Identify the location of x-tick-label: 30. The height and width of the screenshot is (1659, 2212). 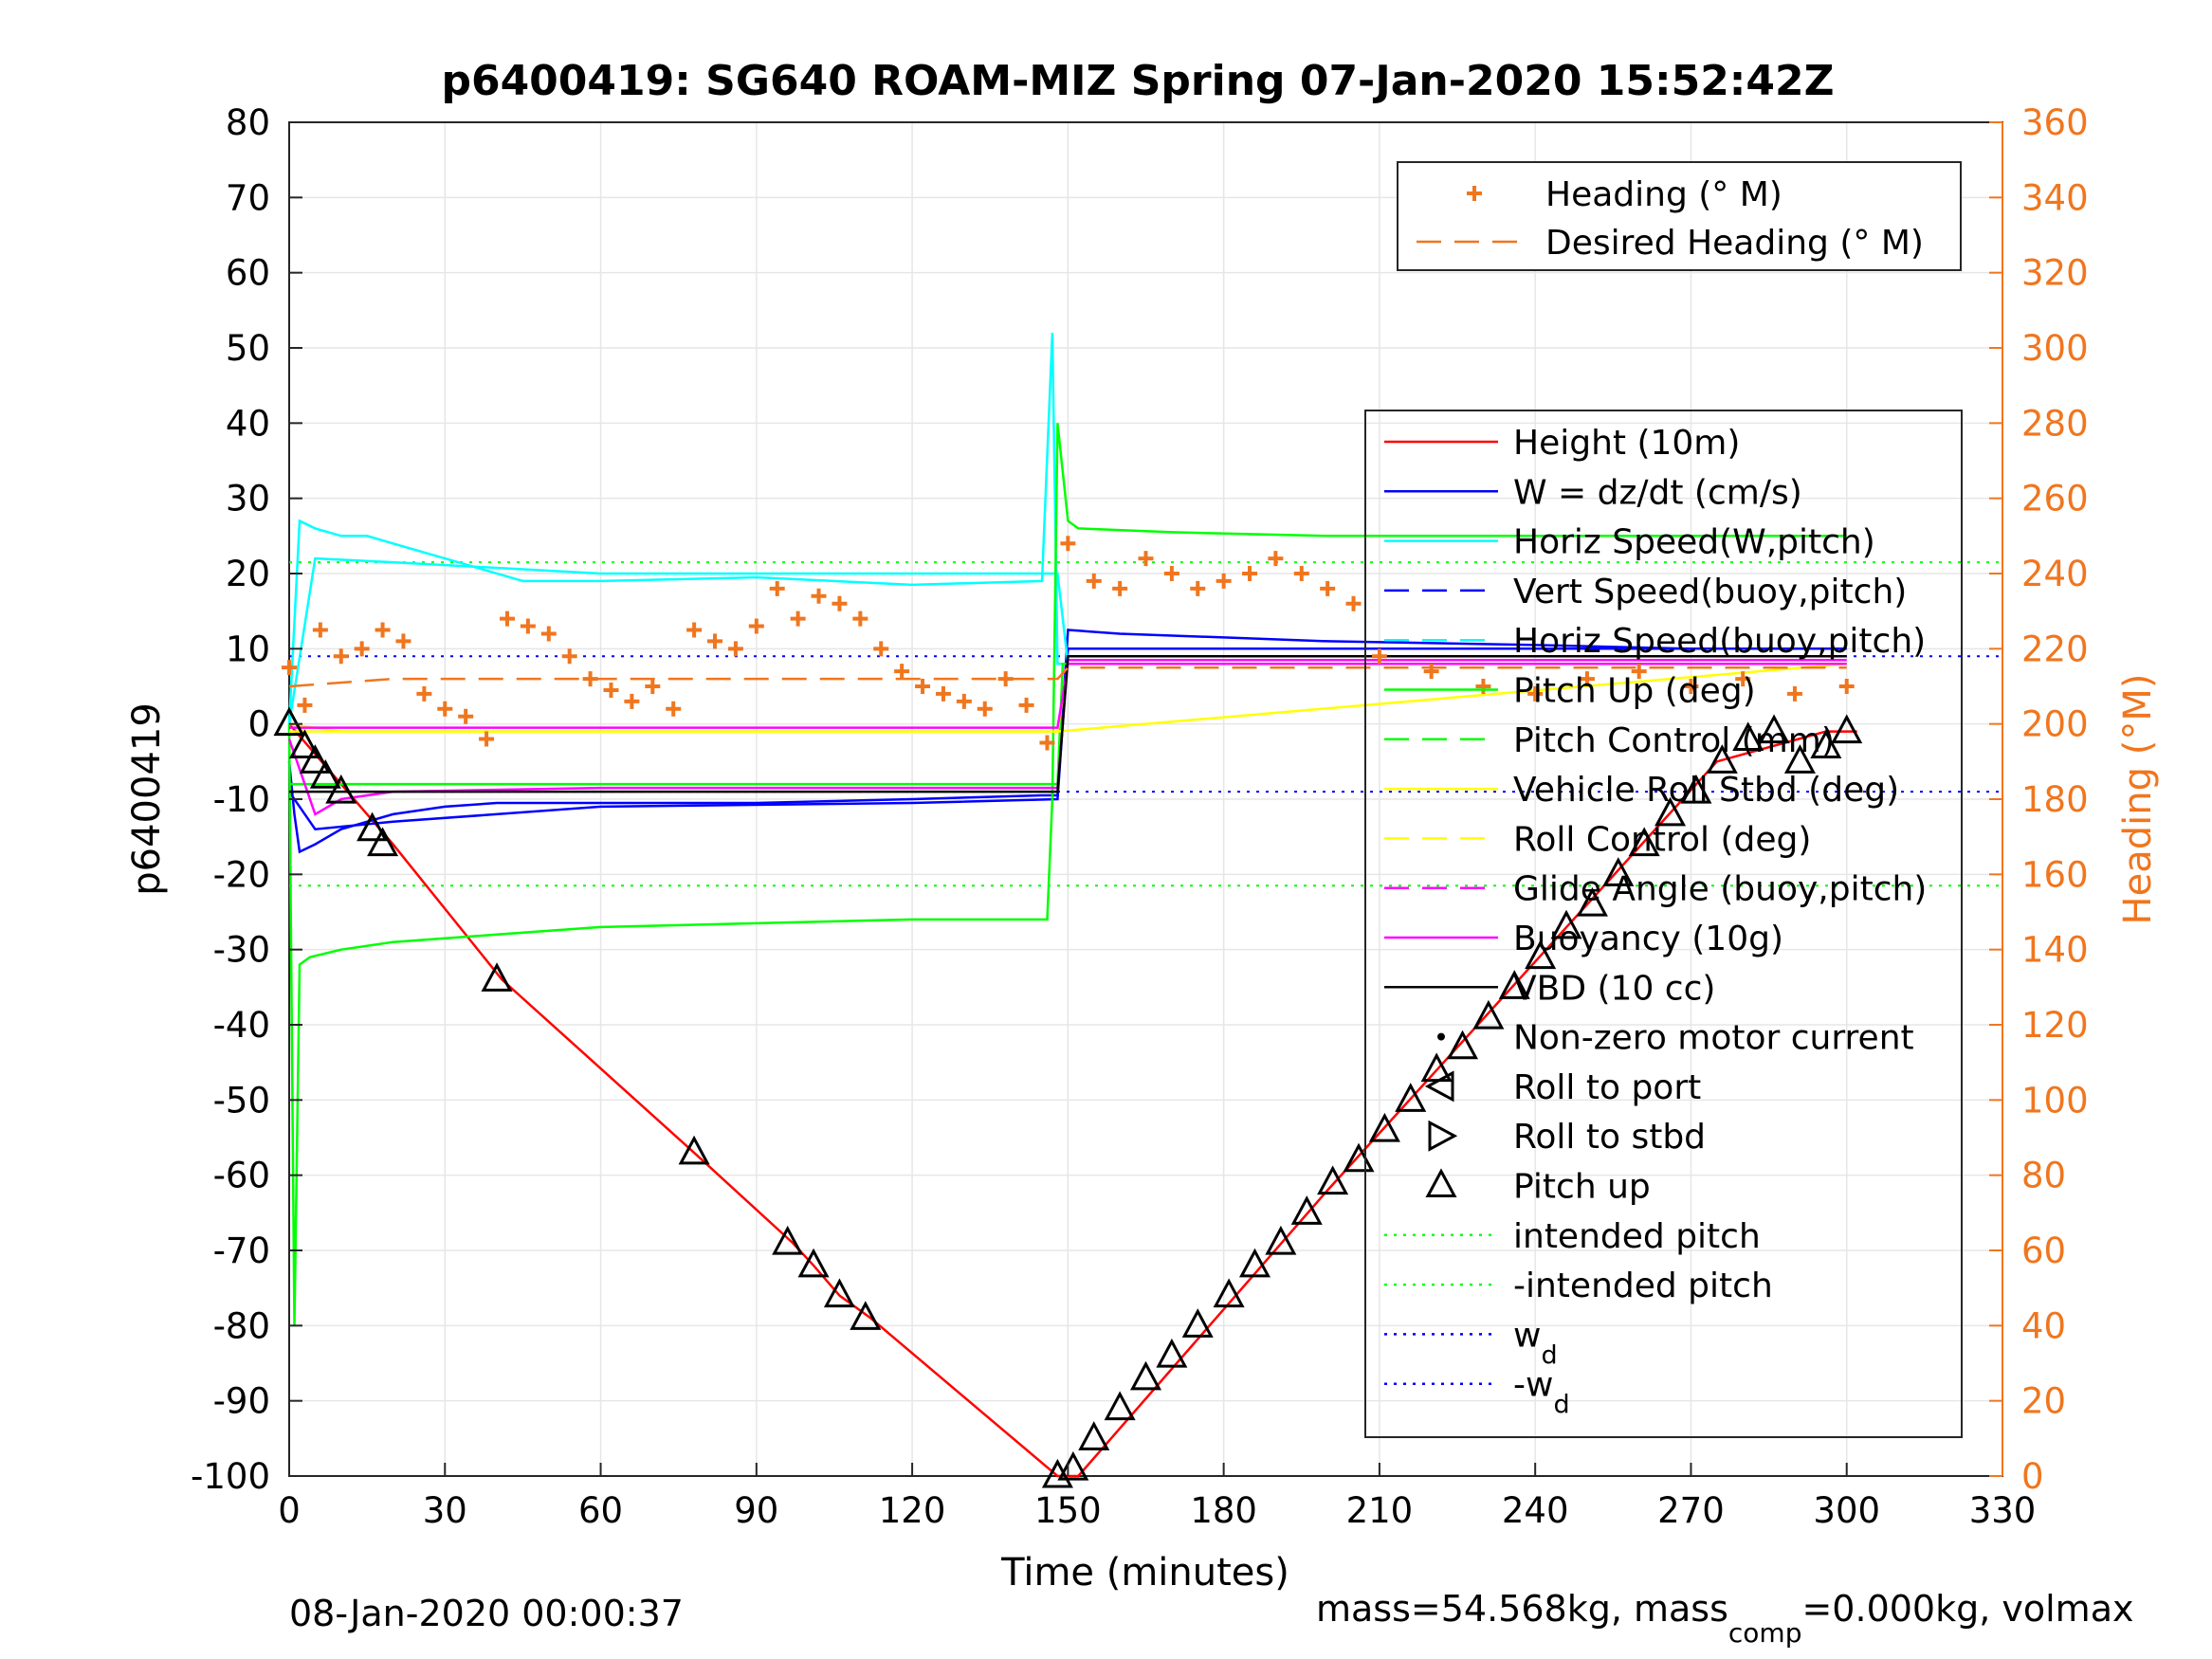
(445, 1510).